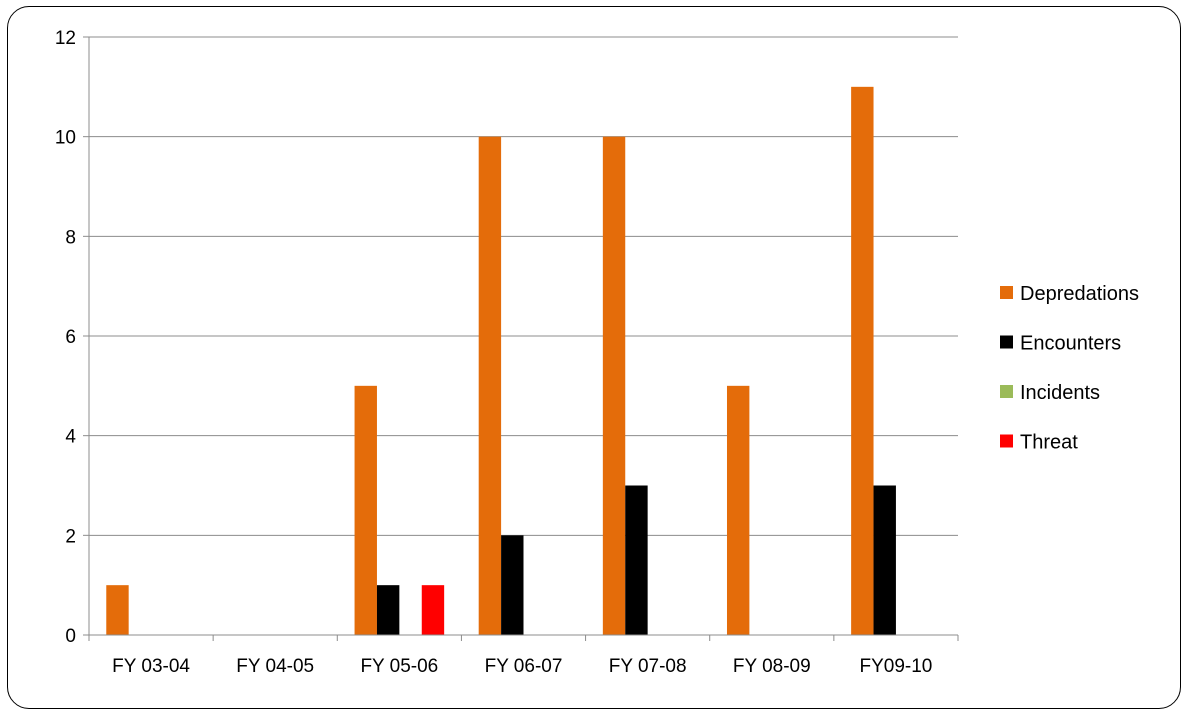  Describe the element at coordinates (399, 666) in the screenshot. I see `x-tick-label: FY 05-06` at that location.